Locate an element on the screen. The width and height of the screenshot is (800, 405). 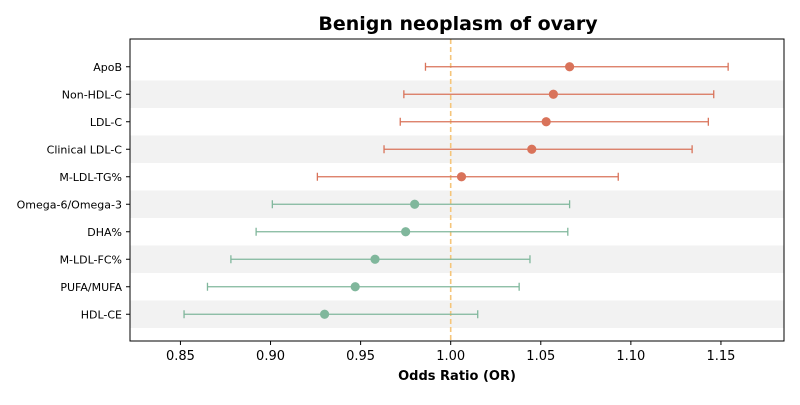
y-tick-label: Omega-6/Omega-3 is located at coordinates (69, 204).